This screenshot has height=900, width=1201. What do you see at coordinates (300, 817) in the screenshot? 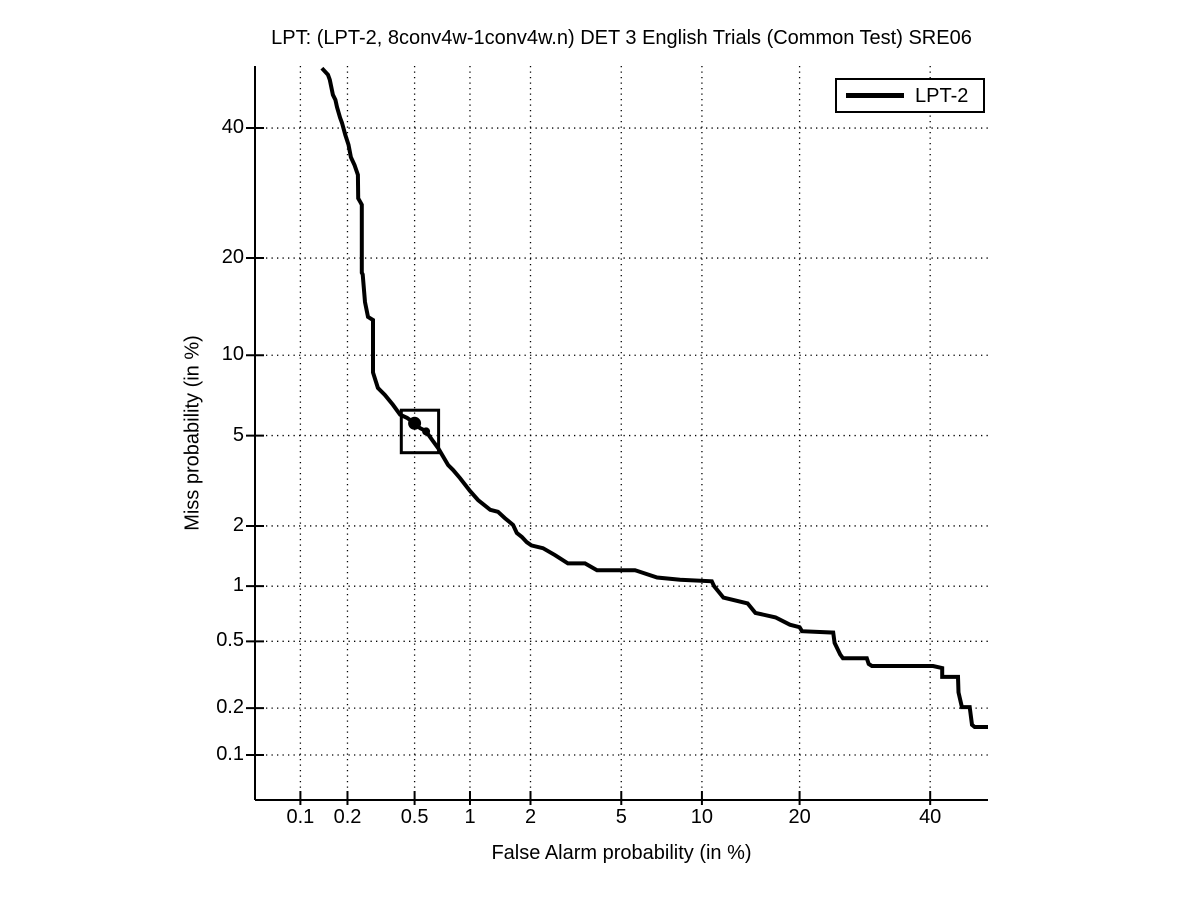
I see `x-tick-label: 0.1` at bounding box center [300, 817].